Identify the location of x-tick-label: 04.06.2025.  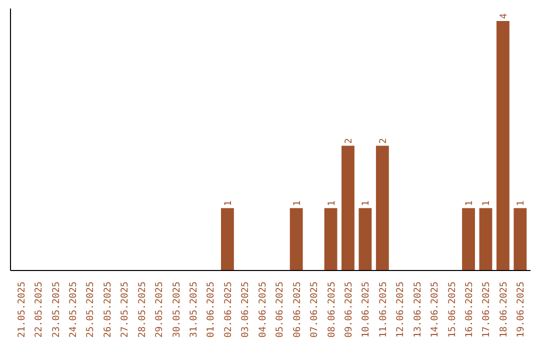
(262, 309).